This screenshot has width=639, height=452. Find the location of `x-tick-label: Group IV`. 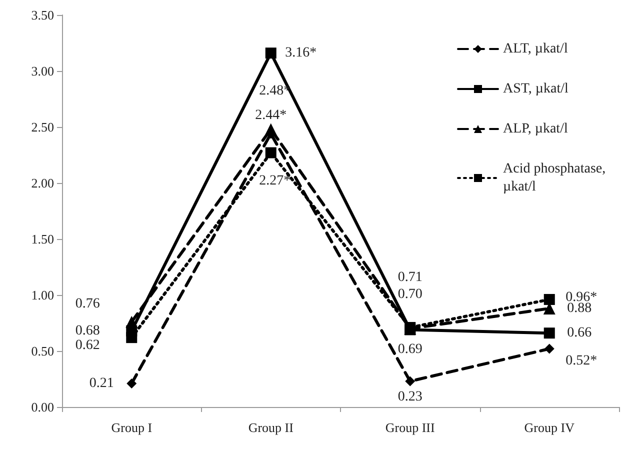

x-tick-label: Group IV is located at coordinates (550, 427).